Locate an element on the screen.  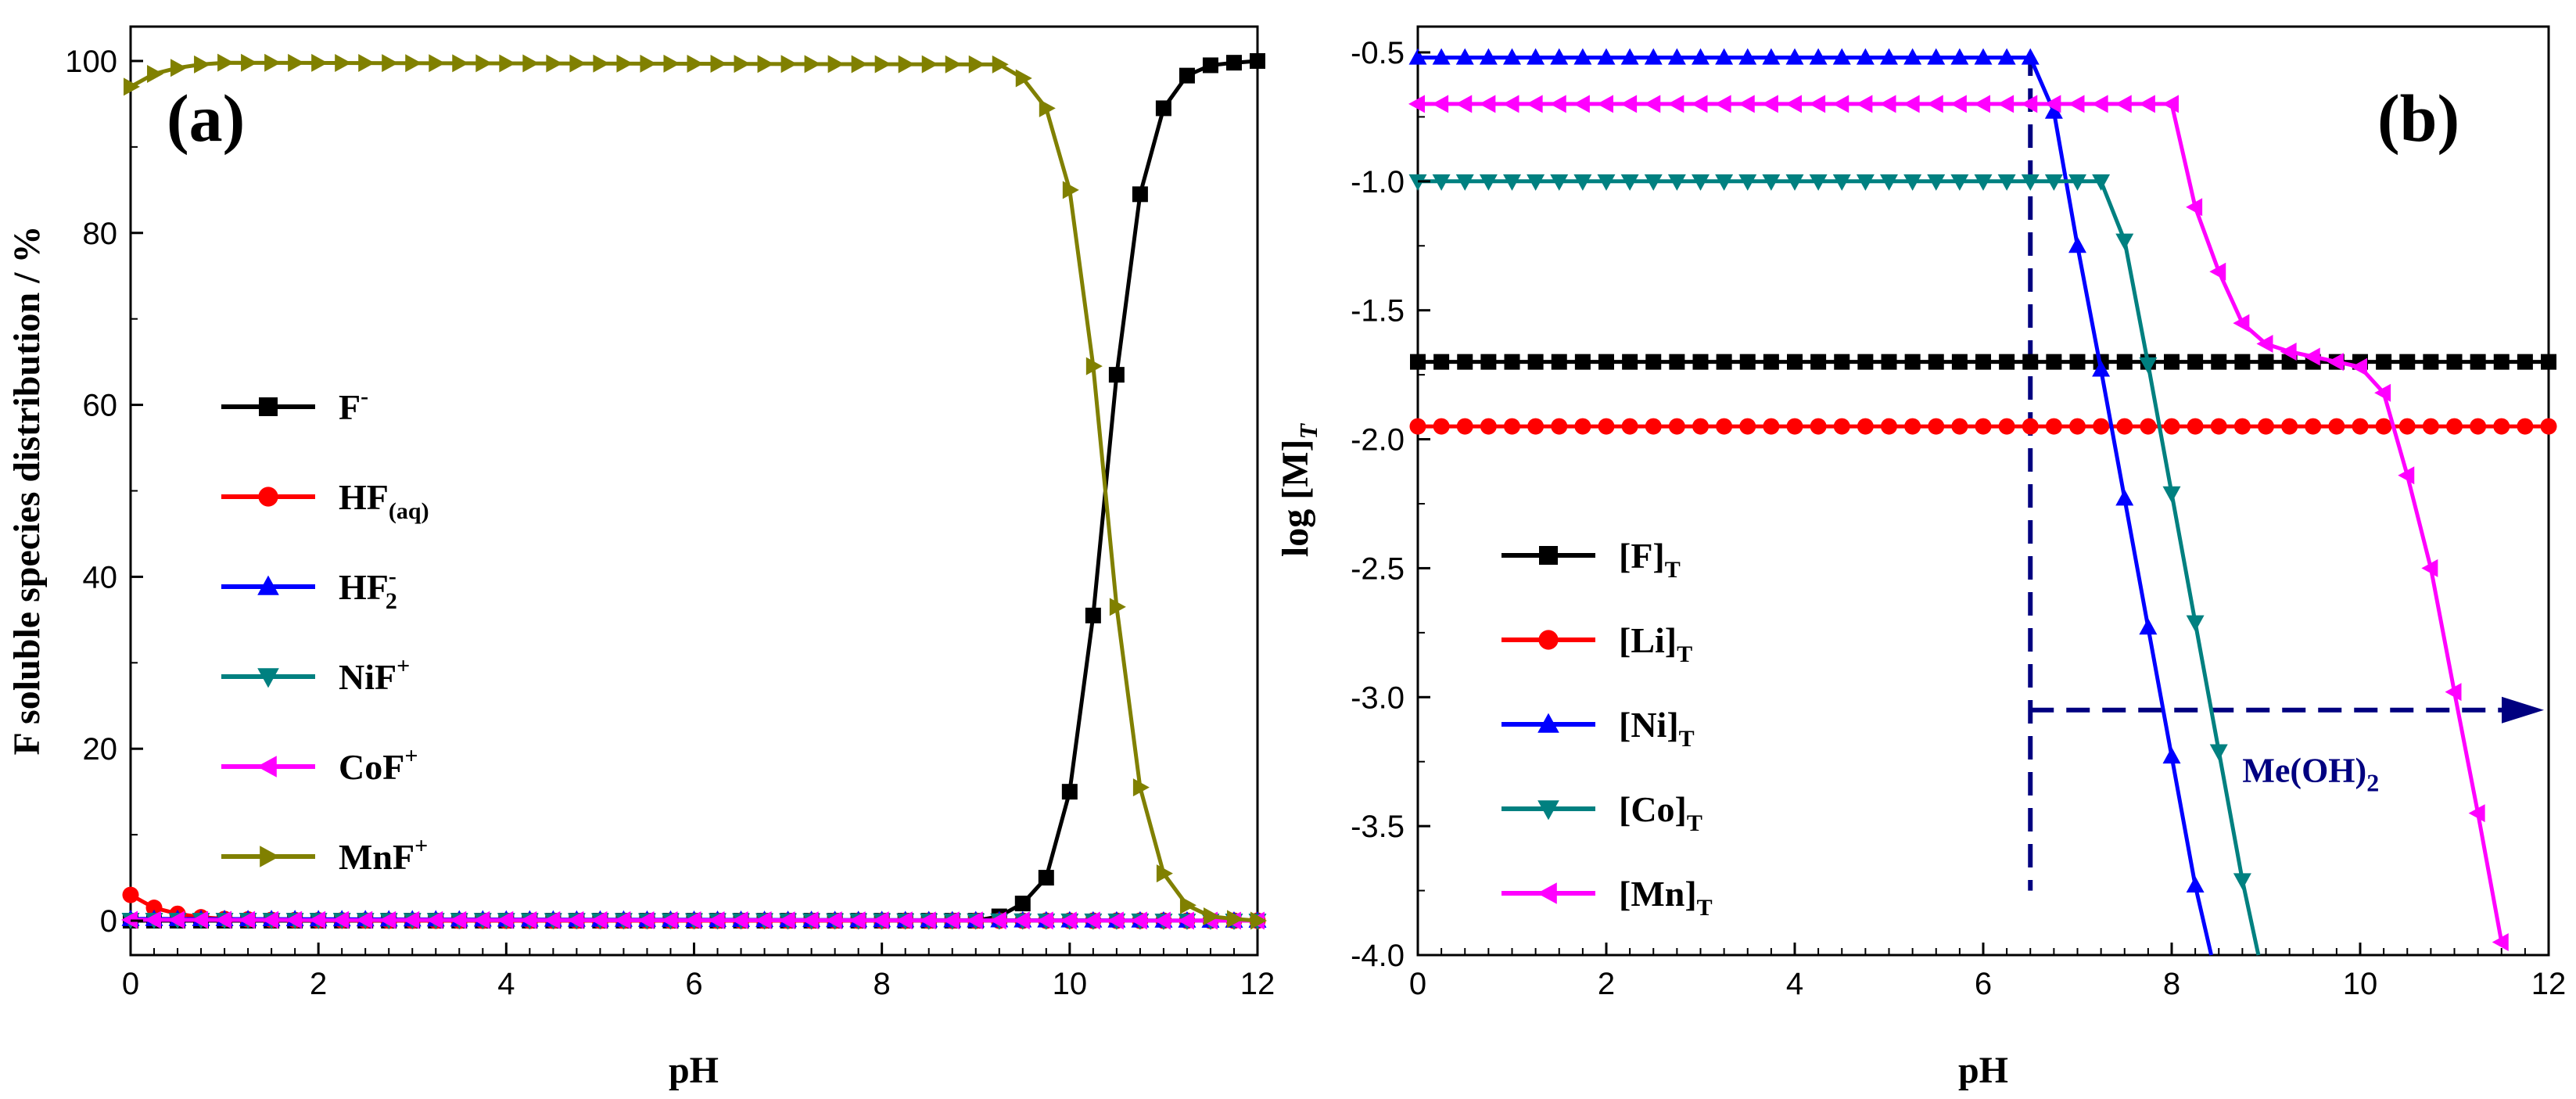
legend-label: MnF+ is located at coordinates (383, 855).